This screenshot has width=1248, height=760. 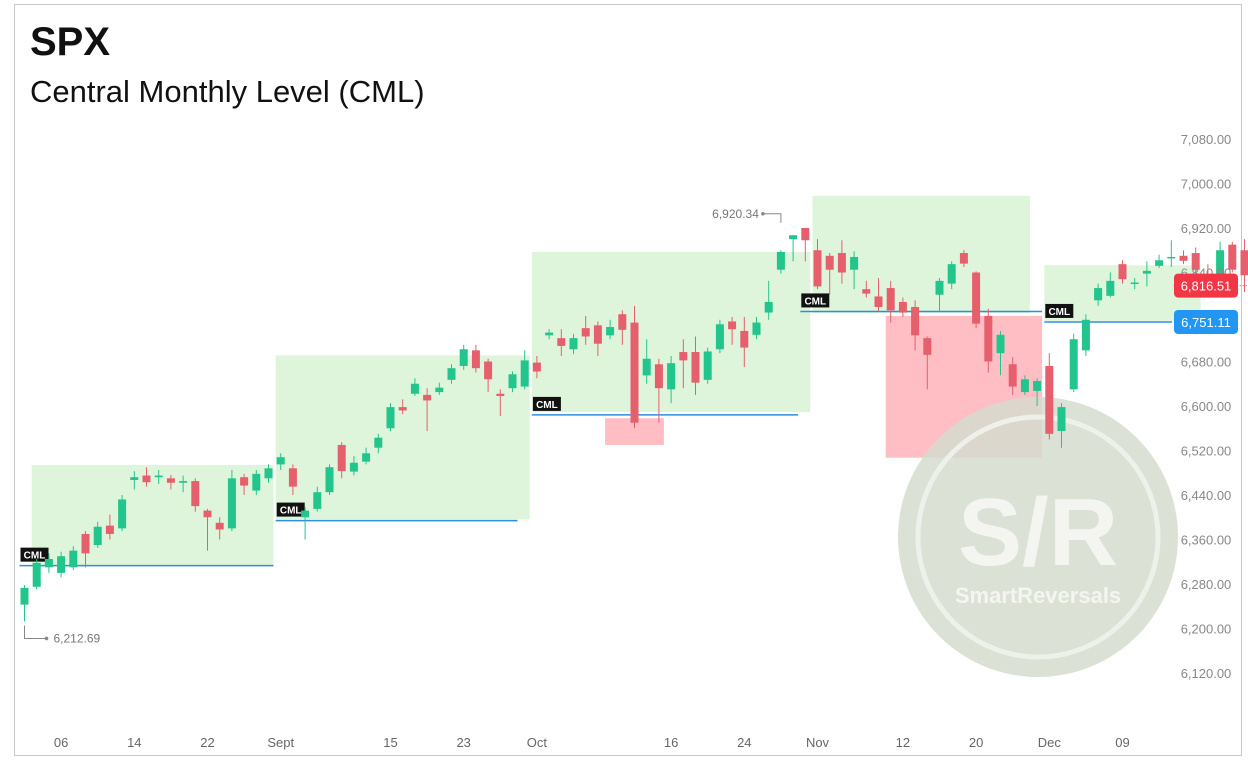 What do you see at coordinates (818, 742) in the screenshot?
I see `x-tick-label: Nov` at bounding box center [818, 742].